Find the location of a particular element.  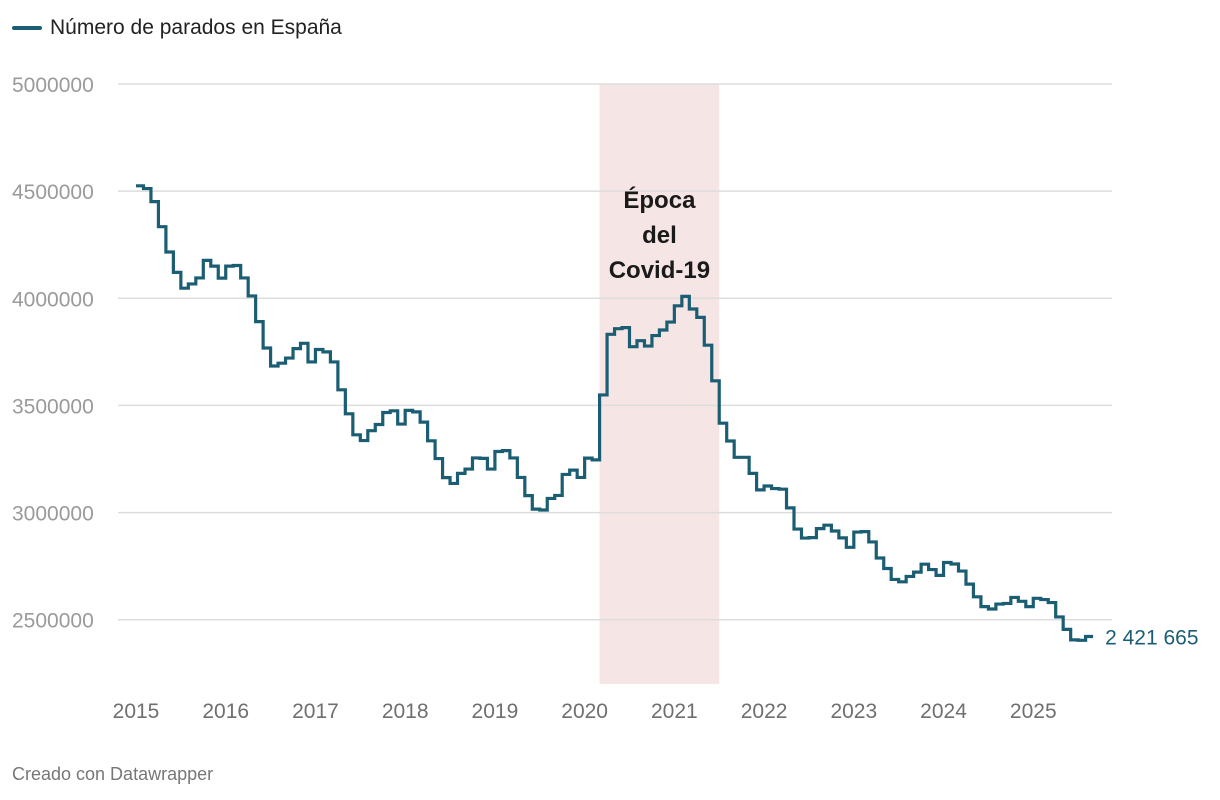

x-tick-label: 2023 is located at coordinates (853, 711).